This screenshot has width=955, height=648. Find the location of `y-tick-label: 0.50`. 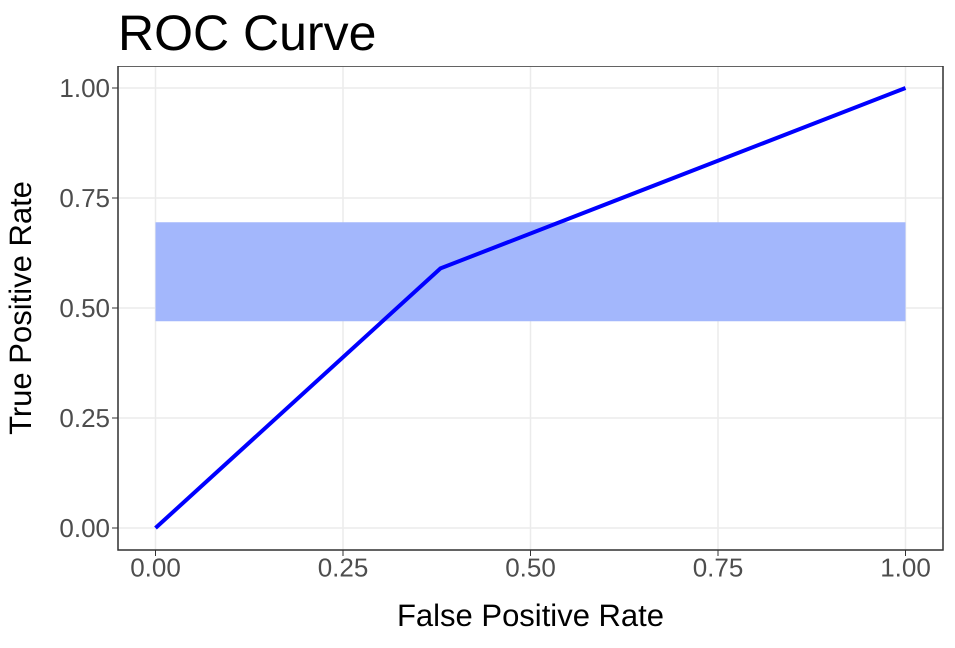

y-tick-label: 0.50 is located at coordinates (84, 308).